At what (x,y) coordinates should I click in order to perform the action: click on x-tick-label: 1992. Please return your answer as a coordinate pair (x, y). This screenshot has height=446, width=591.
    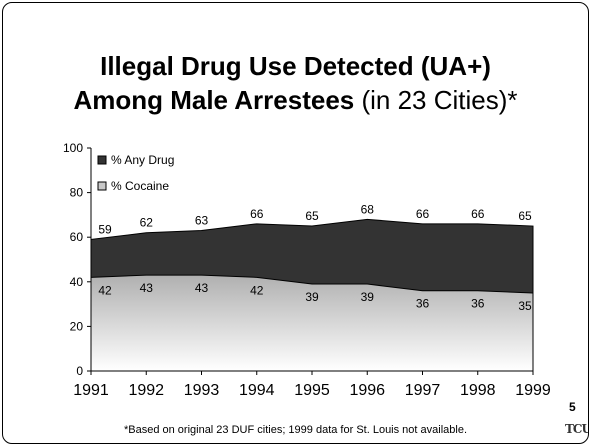
    Looking at the image, I should click on (146, 390).